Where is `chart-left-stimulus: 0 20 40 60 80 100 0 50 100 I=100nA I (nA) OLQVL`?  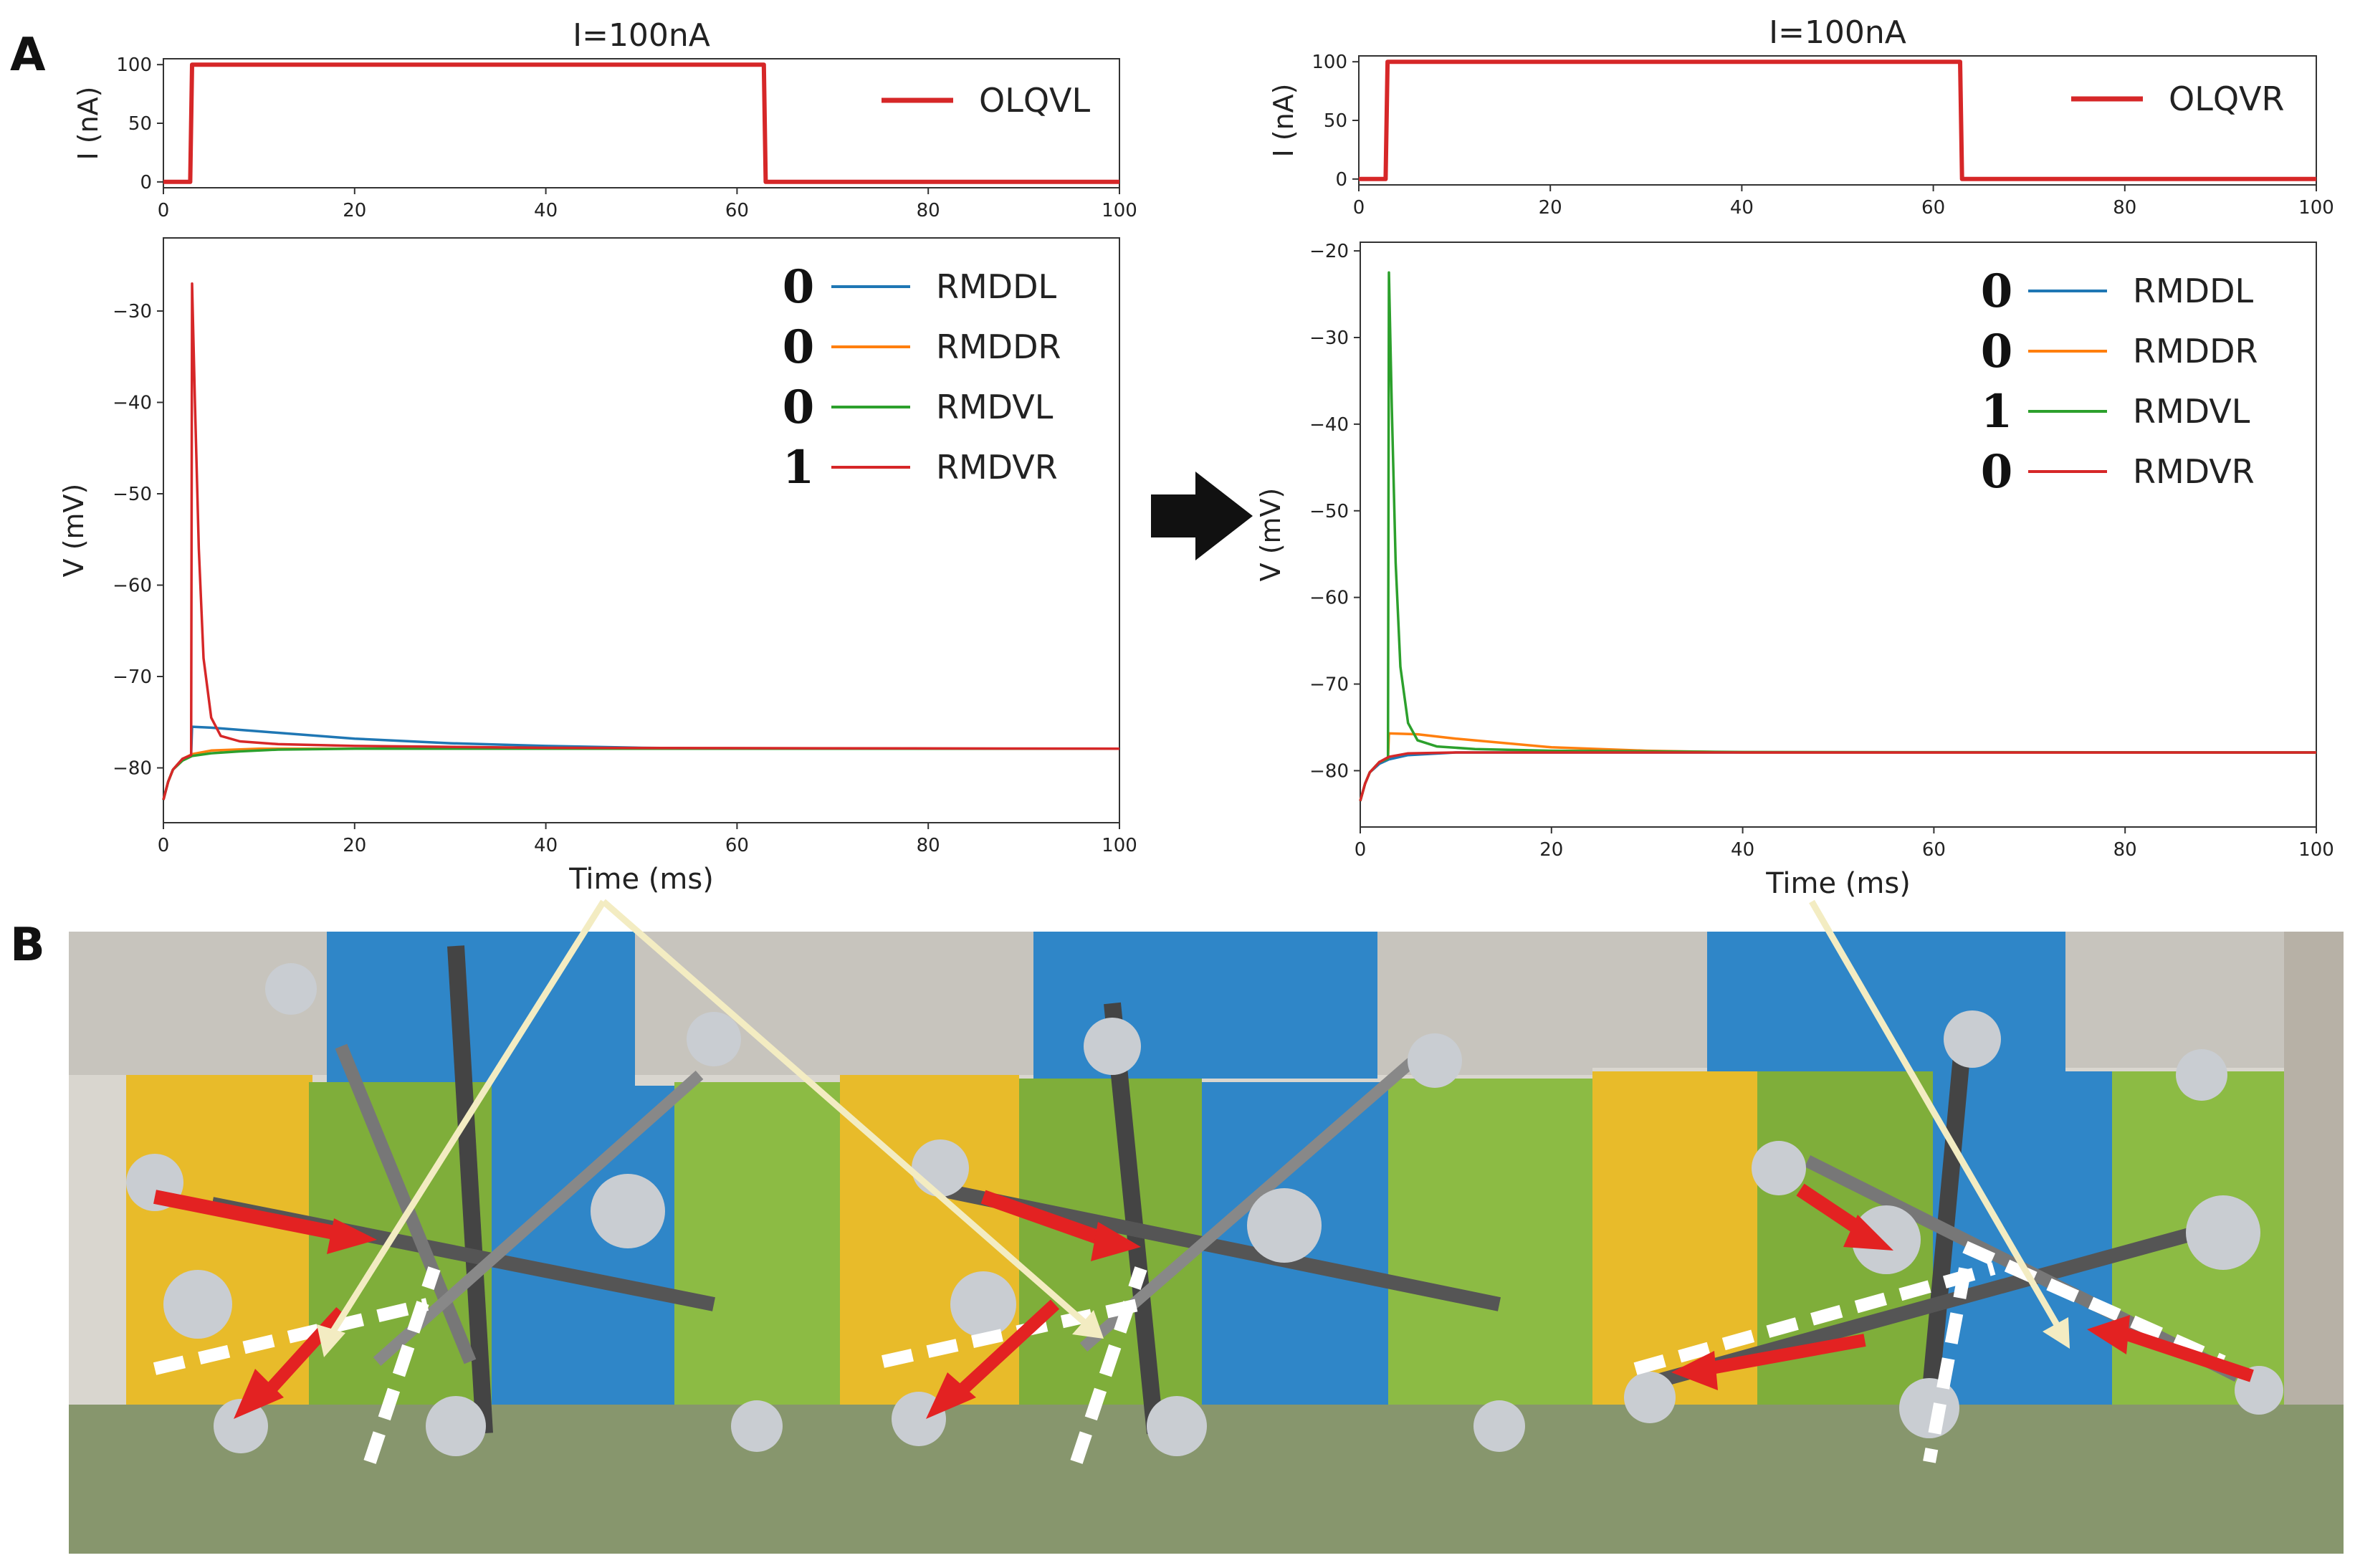
chart-left-stimulus: 0 20 40 60 80 100 0 50 100 I=100nA I (nA) OLQVL is located at coordinates (604, 119).